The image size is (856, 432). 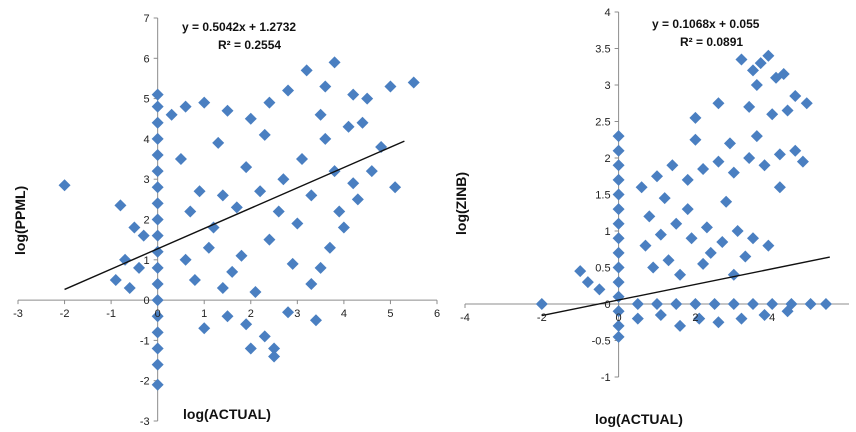 I want to click on right-trendline, so click(x=685, y=286).